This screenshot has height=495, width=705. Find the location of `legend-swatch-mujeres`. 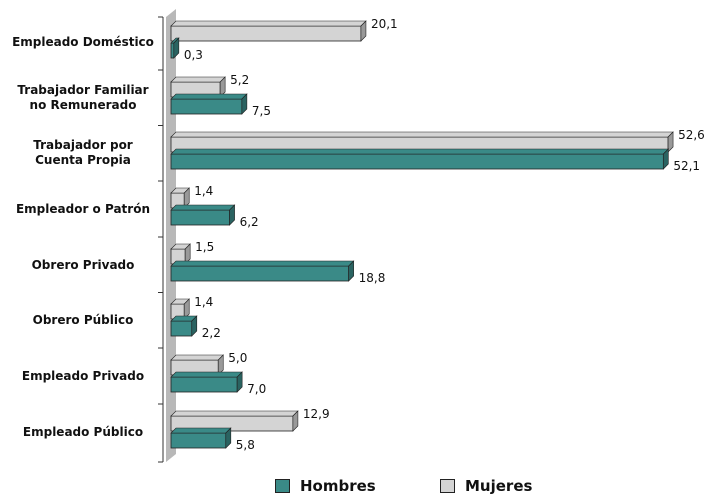

legend-swatch-mujeres is located at coordinates (447, 486).